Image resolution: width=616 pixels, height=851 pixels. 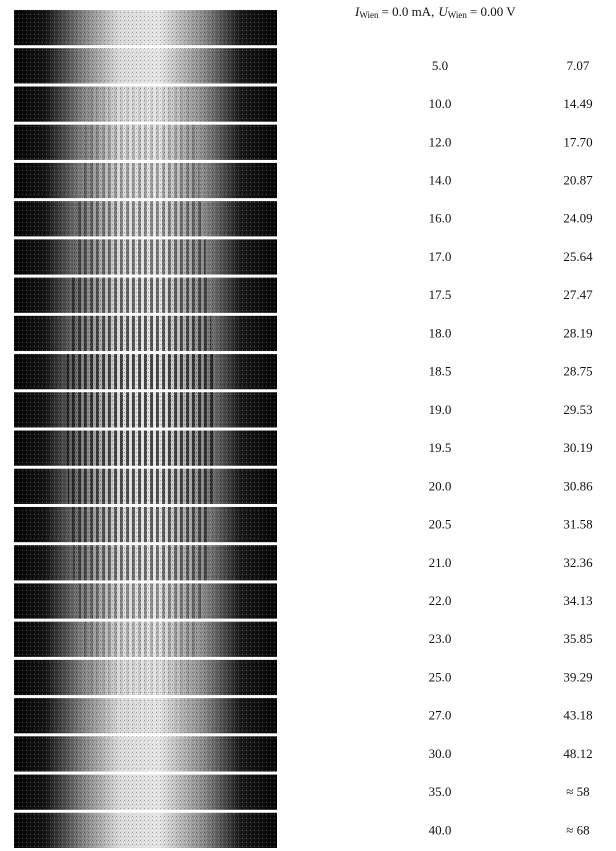 I want to click on current-cell: 17.0, so click(x=440, y=256).